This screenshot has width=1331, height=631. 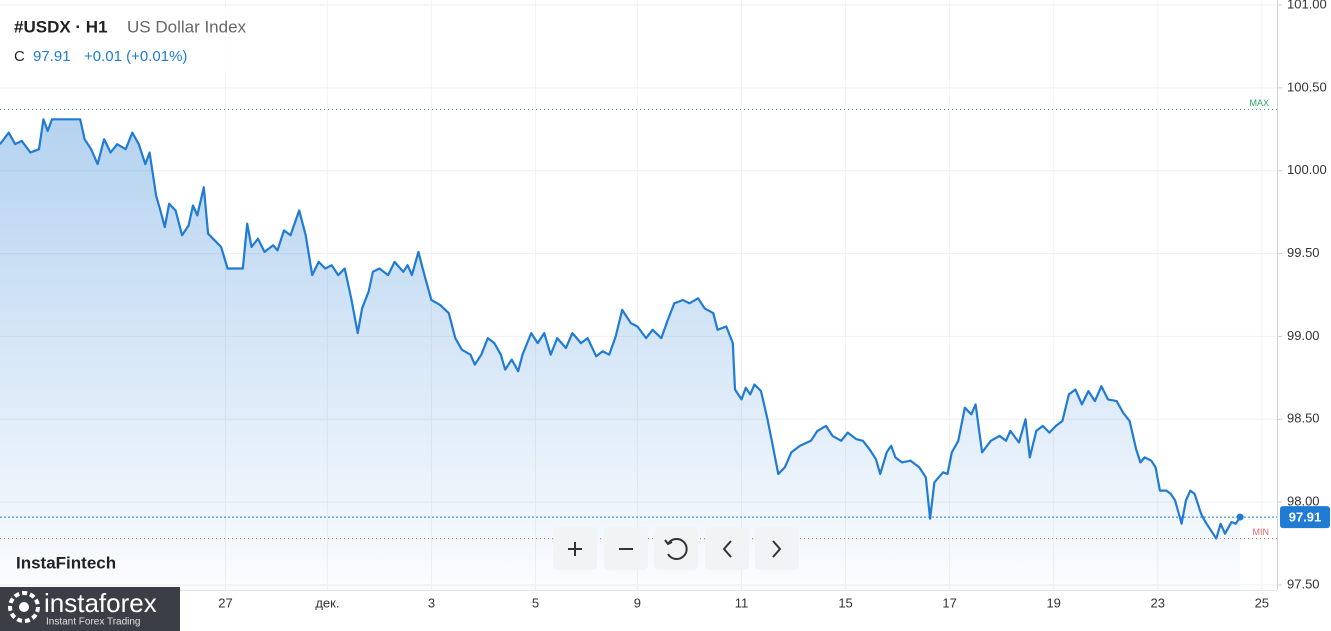 I want to click on y-tick-label: 99.50, so click(x=1303, y=252).